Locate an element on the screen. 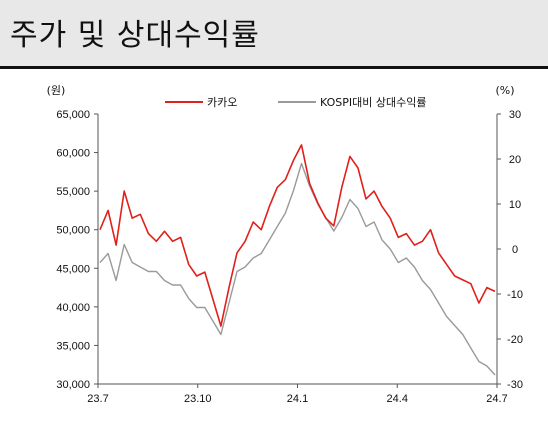 The height and width of the screenshot is (426, 548). x-tick-label: 23.10 is located at coordinates (198, 399).